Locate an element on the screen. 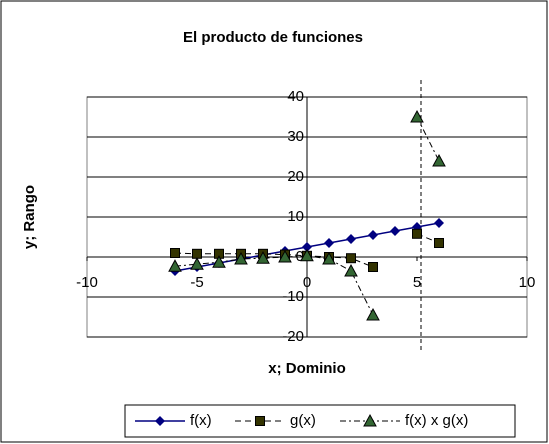 The width and height of the screenshot is (549, 444). x-tick-label: 5 is located at coordinates (417, 282).